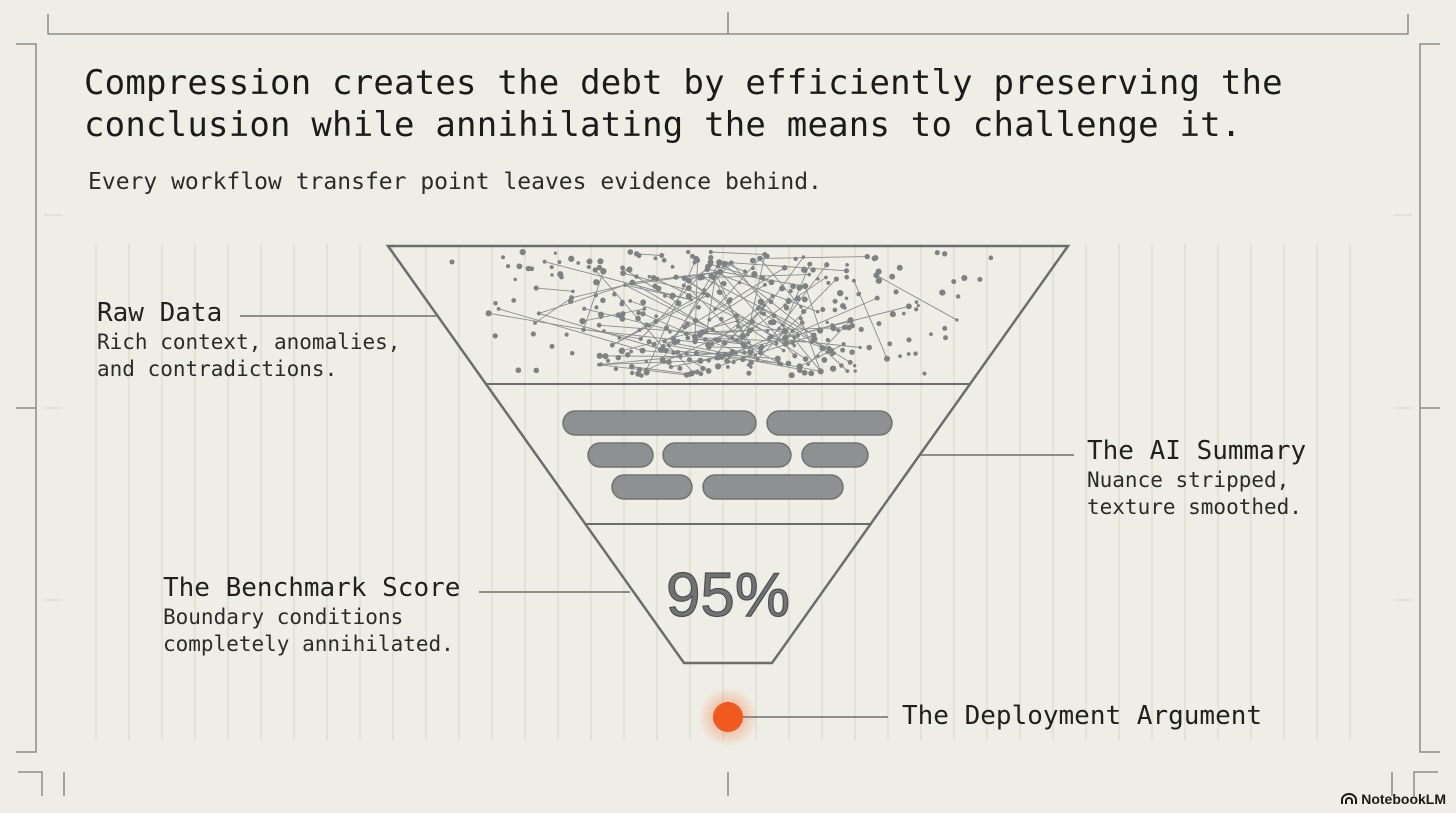  Describe the element at coordinates (308, 644) in the screenshot. I see `benchmark-desc-2: completely annihilated.` at that location.